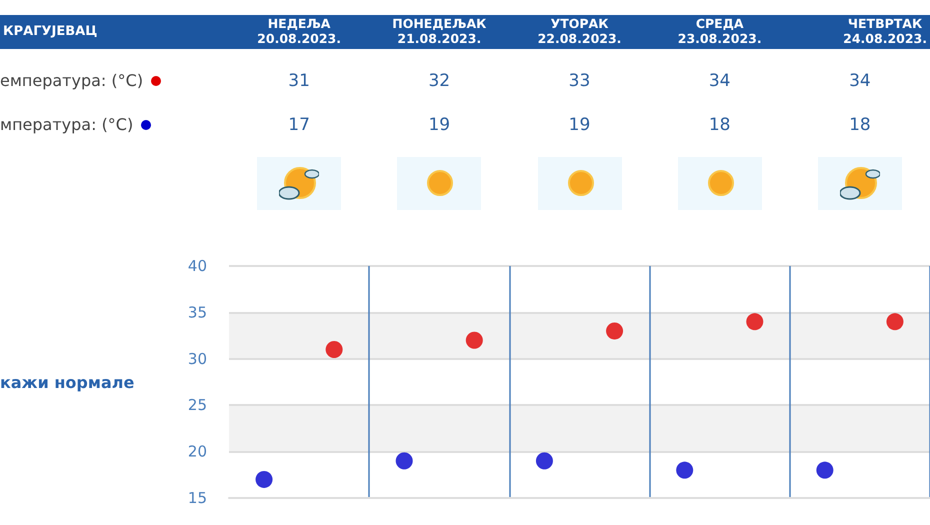 Image resolution: width=930 pixels, height=525 pixels. Describe the element at coordinates (579, 31) in the screenshot. I see `text: УТОРАК 22.08.2023.` at that location.